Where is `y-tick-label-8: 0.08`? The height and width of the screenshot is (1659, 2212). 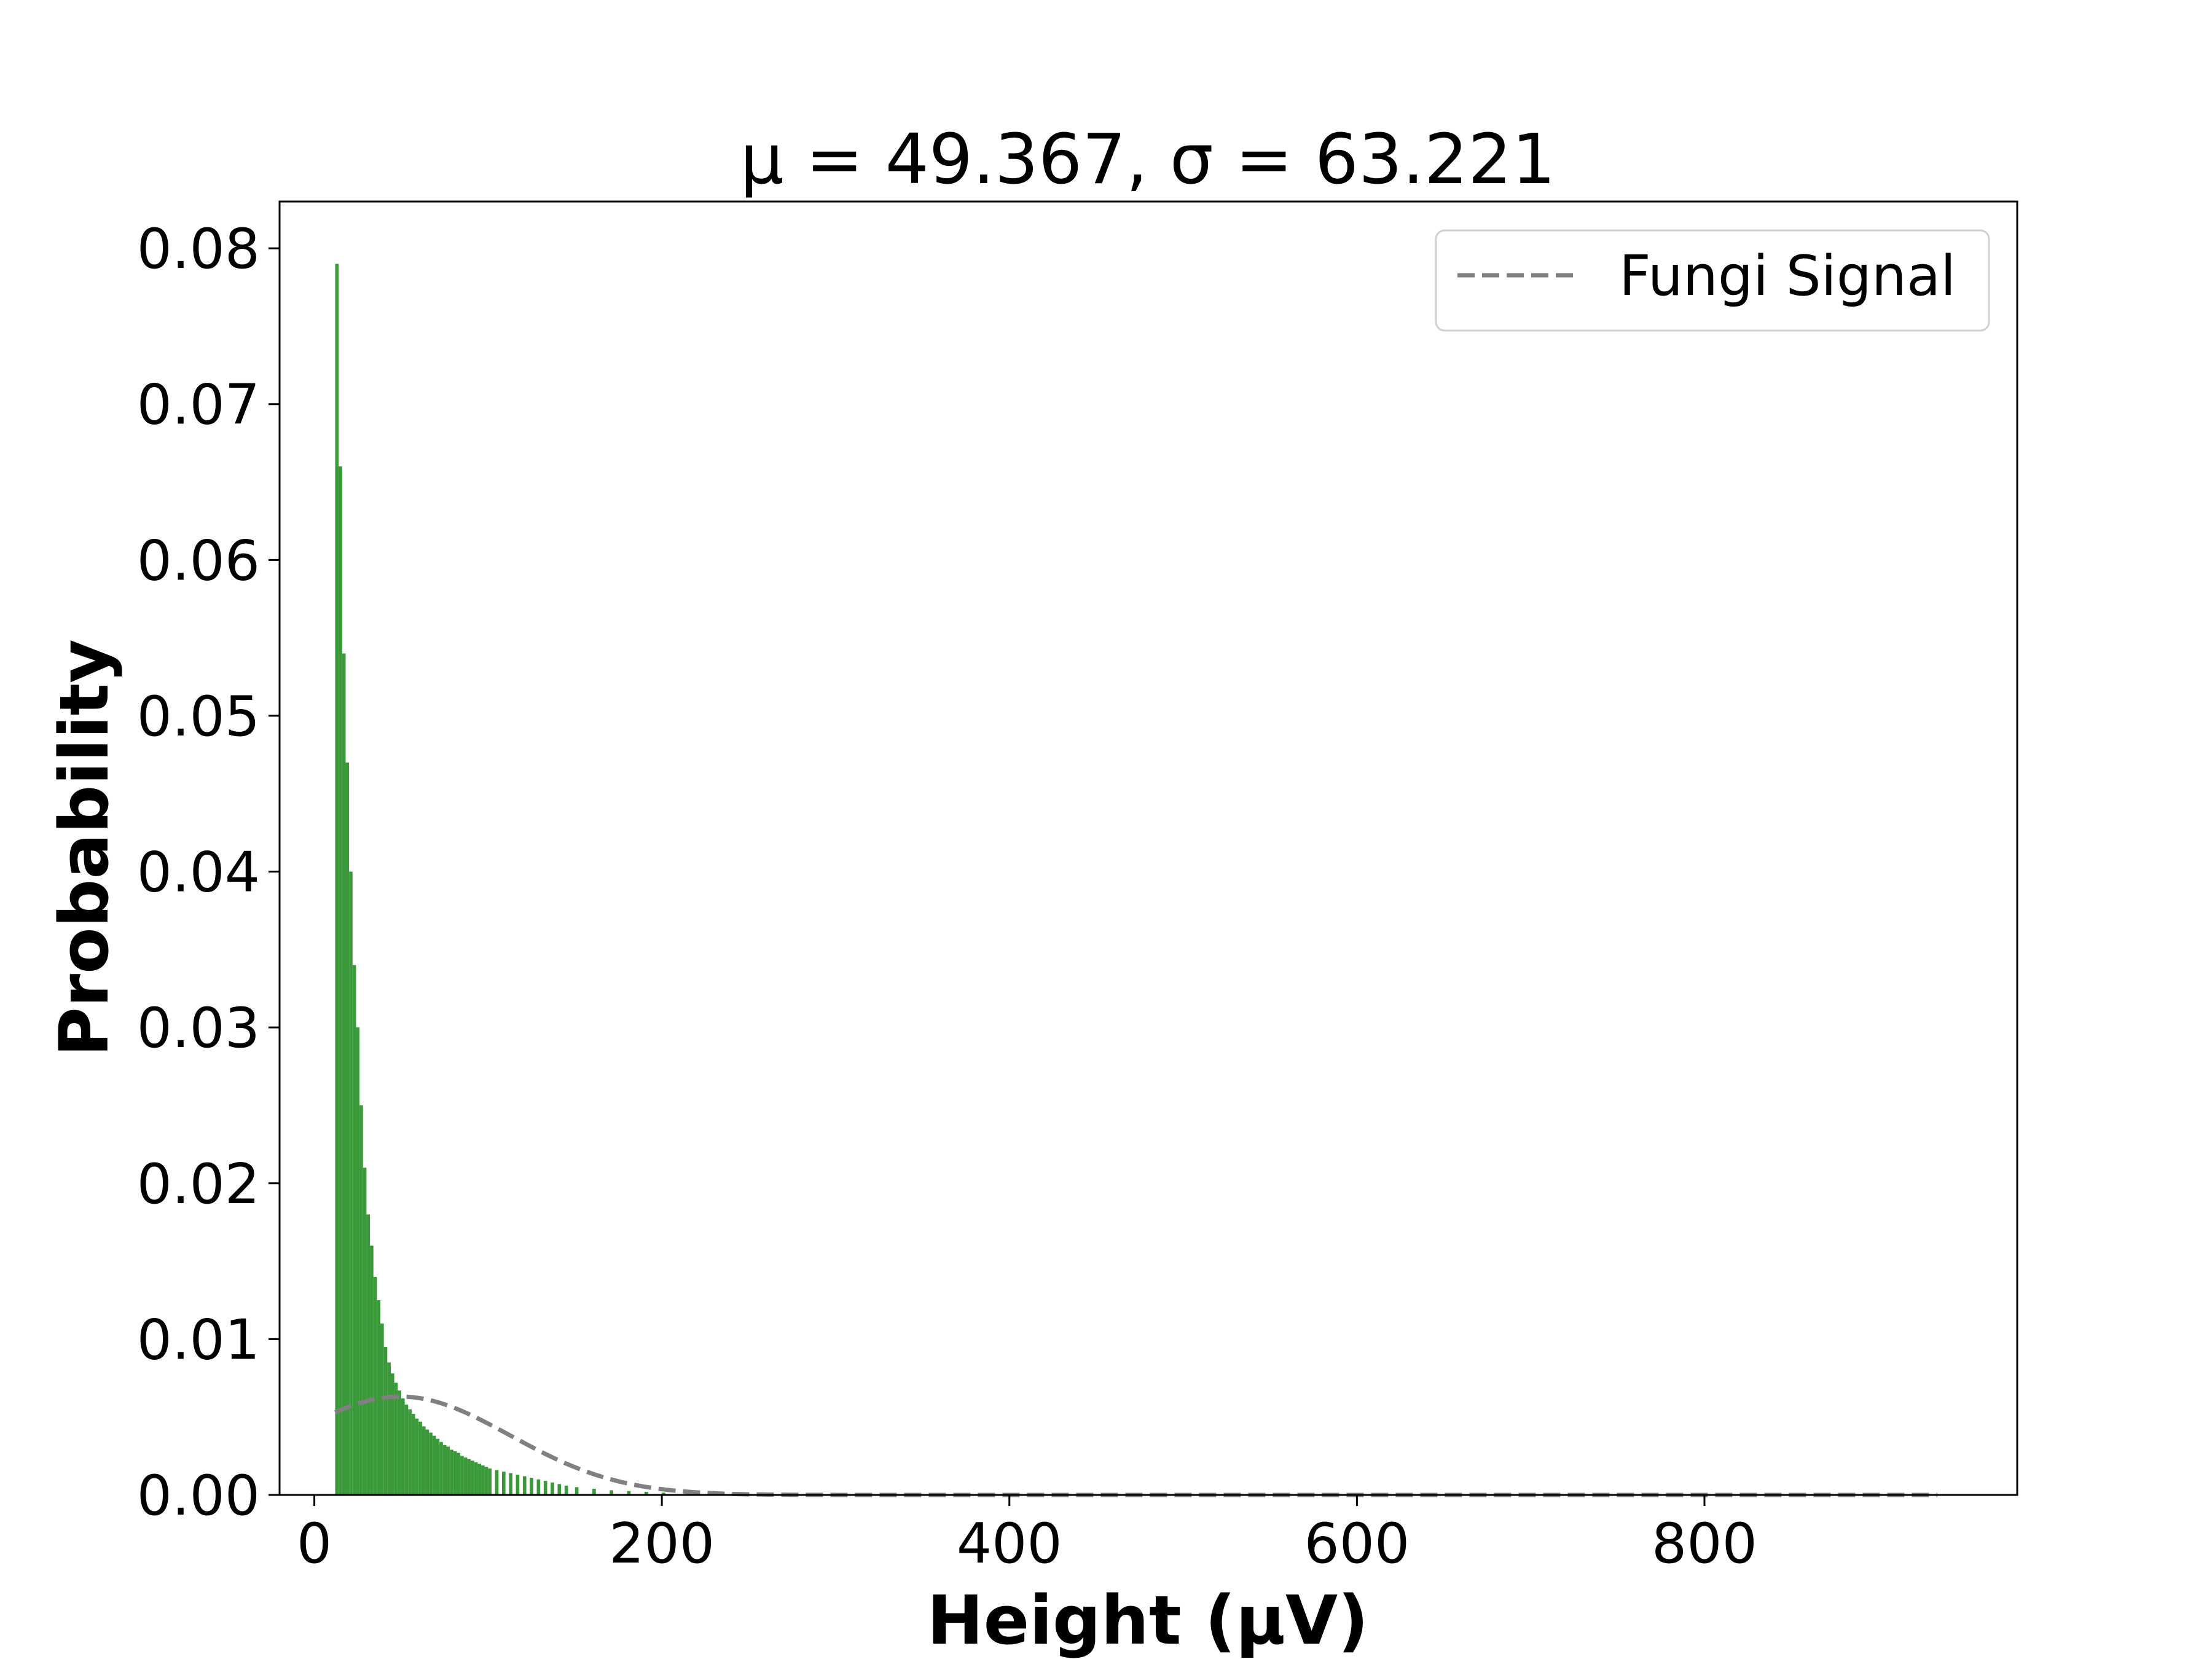 y-tick-label-8: 0.08 is located at coordinates (198, 249).